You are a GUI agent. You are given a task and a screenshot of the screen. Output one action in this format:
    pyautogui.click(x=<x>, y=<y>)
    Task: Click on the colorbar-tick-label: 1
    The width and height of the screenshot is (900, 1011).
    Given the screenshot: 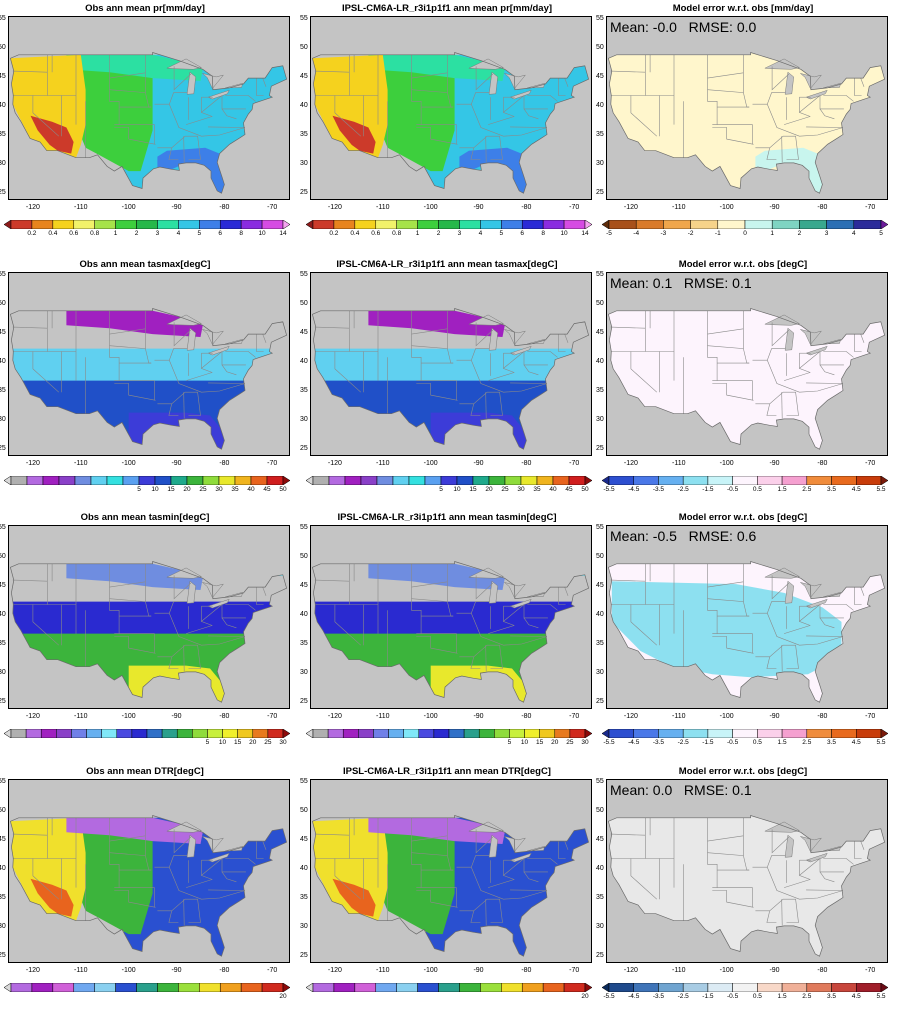 What is the action you would take?
    pyautogui.click(x=115, y=233)
    